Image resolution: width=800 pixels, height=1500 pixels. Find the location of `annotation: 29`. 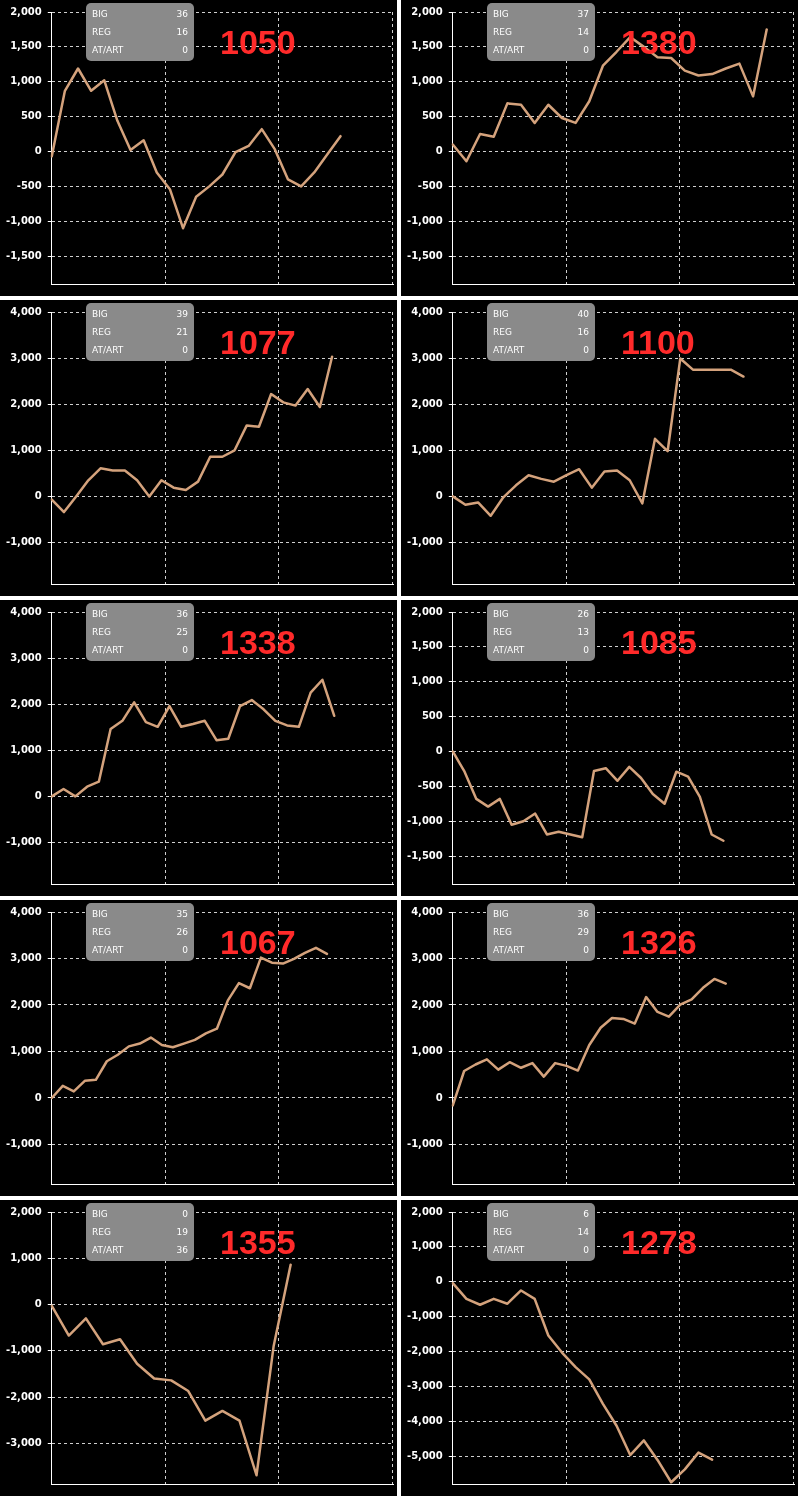

annotation: 29 is located at coordinates (583, 932).